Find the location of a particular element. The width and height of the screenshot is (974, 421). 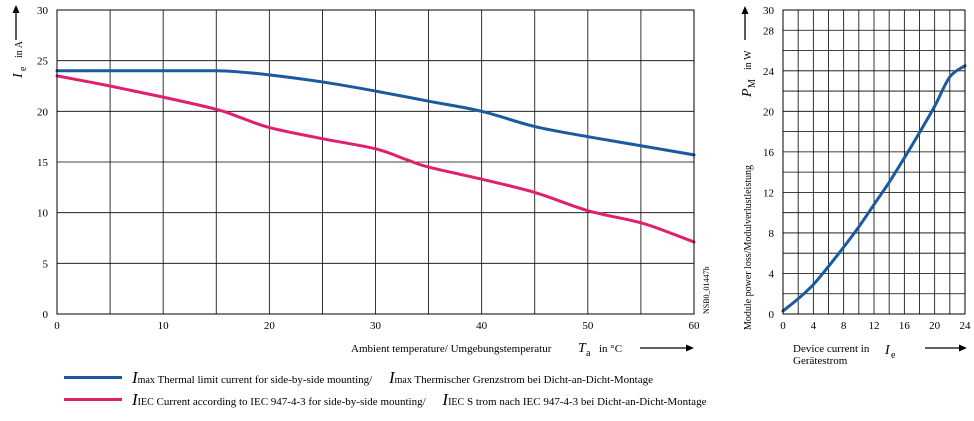

right-y-symbol-title: P M in W is located at coordinates (749, 74).